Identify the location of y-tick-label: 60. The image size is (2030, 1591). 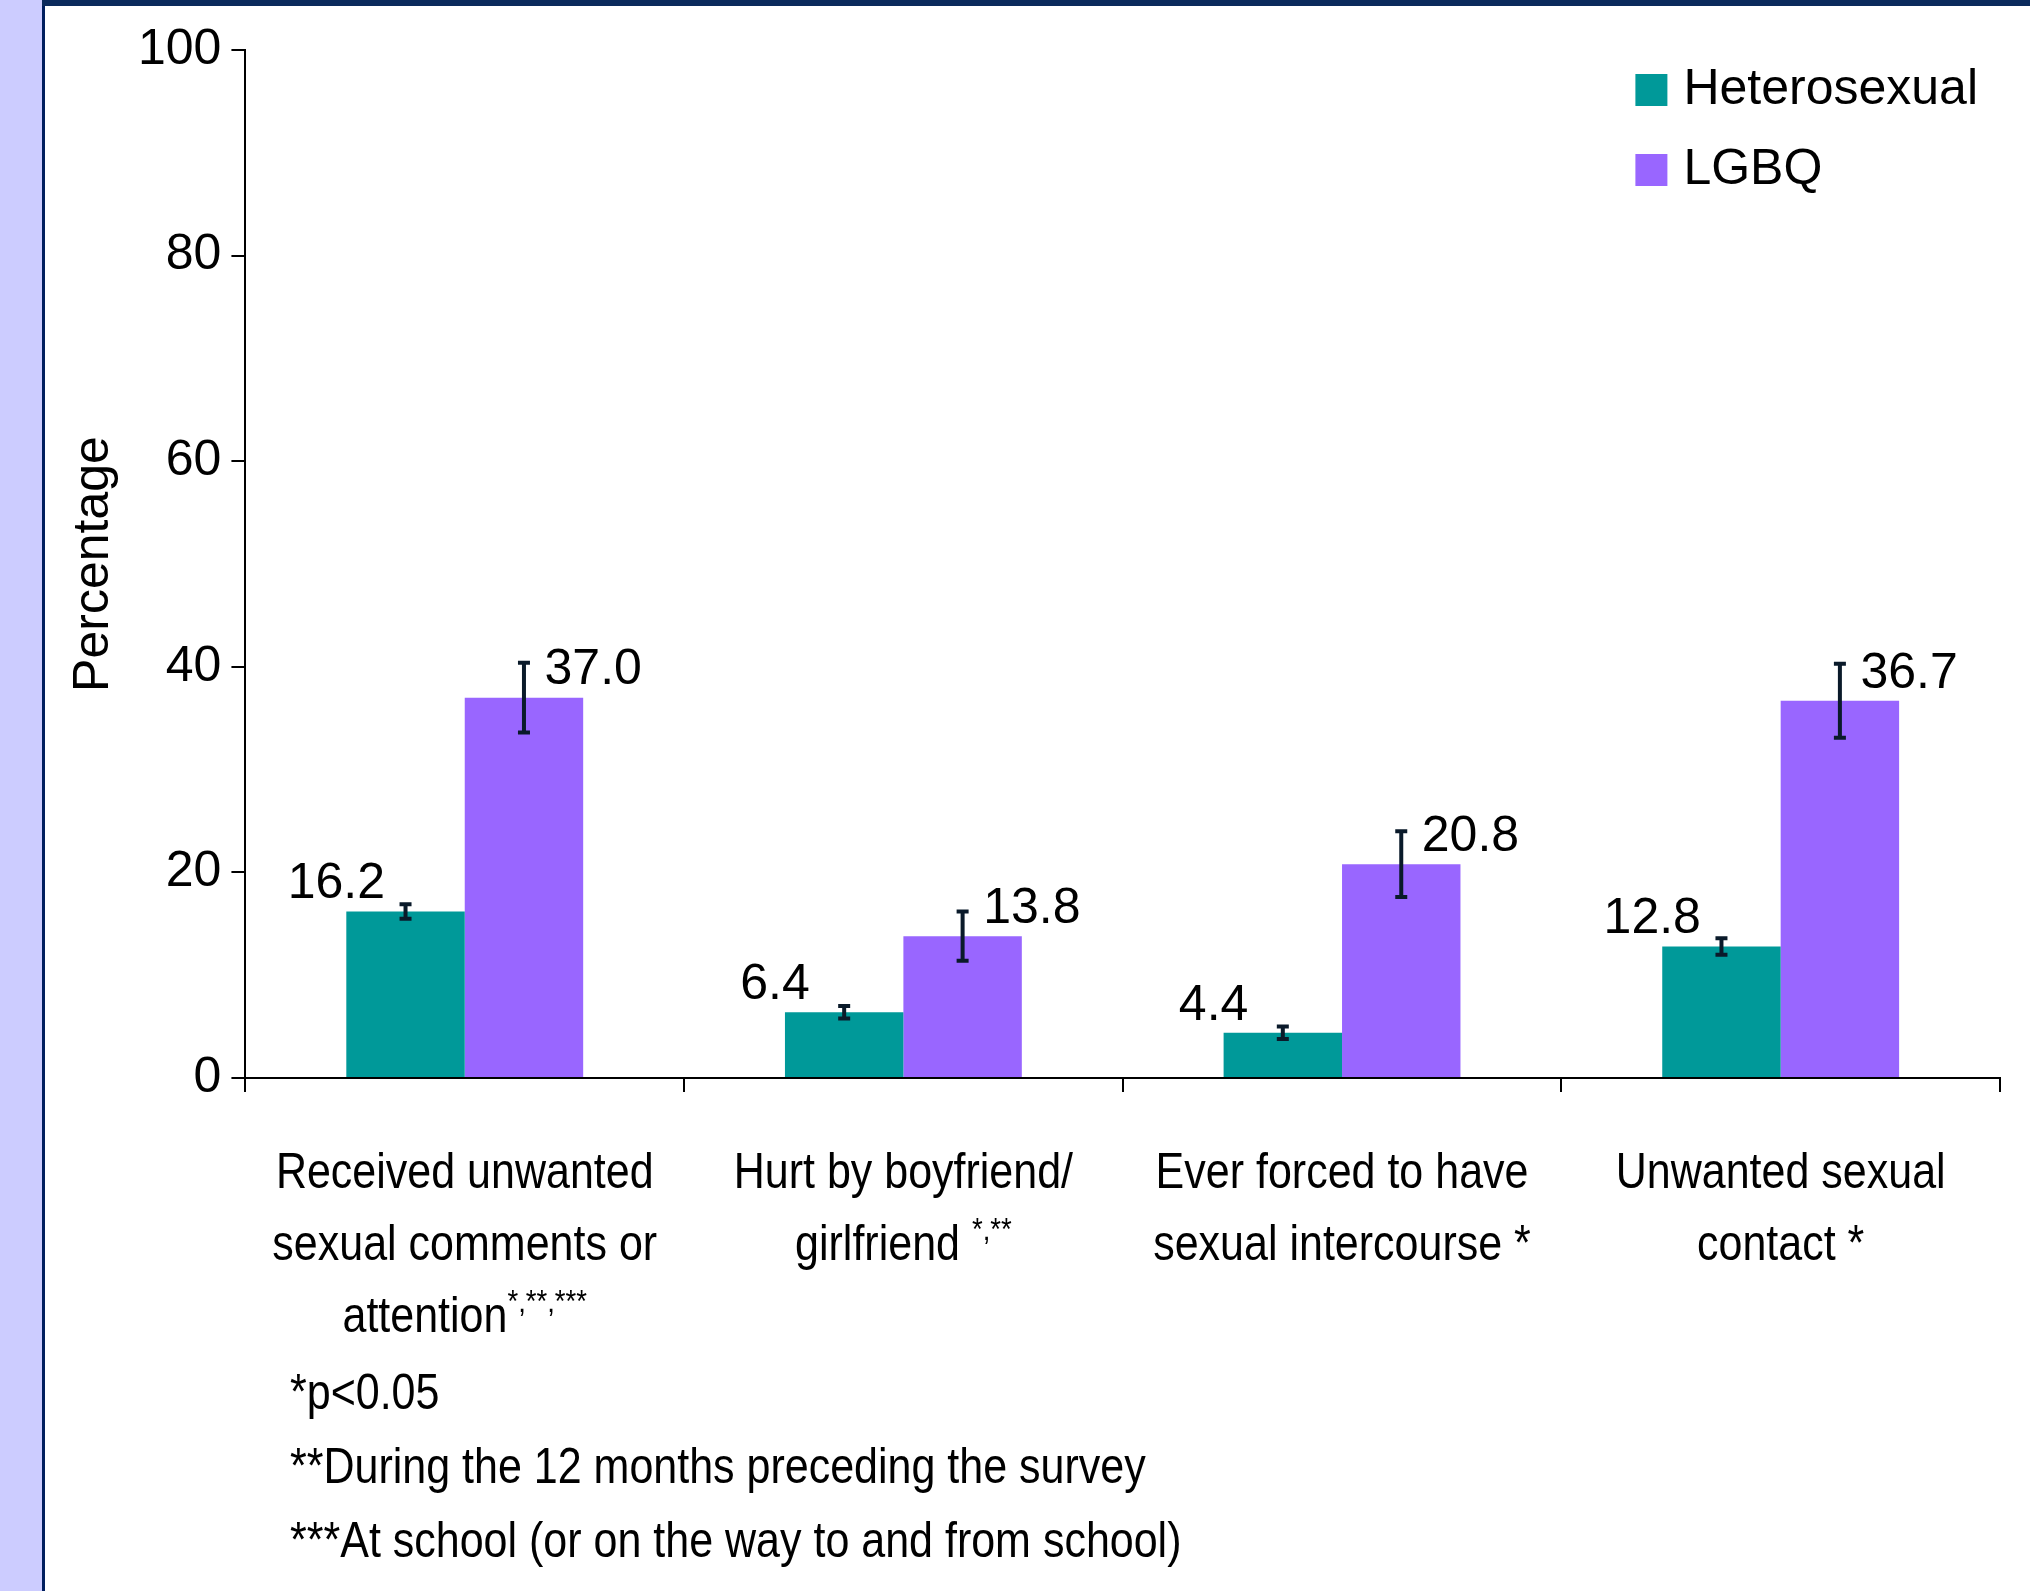
(193, 457).